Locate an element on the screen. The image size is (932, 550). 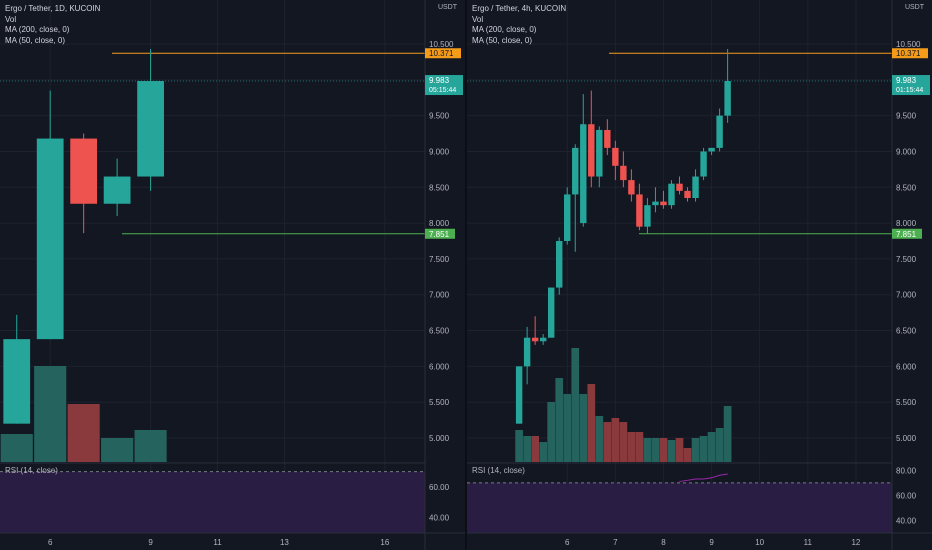
time-tick-label: 13 is located at coordinates (284, 542).